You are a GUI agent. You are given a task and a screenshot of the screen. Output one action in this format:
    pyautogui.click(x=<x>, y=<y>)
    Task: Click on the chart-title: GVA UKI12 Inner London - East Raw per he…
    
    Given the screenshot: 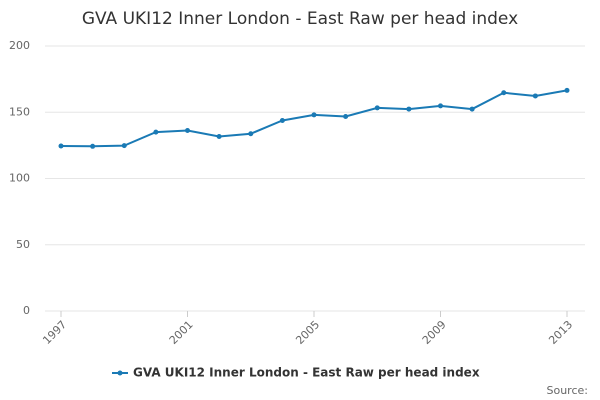 What is the action you would take?
    pyautogui.click(x=300, y=19)
    